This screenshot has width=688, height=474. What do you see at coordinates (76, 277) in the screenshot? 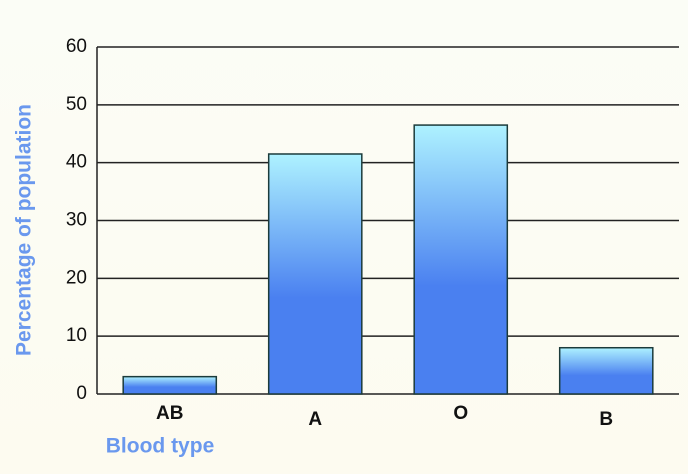
I see `y-tick-label: 20` at bounding box center [76, 277].